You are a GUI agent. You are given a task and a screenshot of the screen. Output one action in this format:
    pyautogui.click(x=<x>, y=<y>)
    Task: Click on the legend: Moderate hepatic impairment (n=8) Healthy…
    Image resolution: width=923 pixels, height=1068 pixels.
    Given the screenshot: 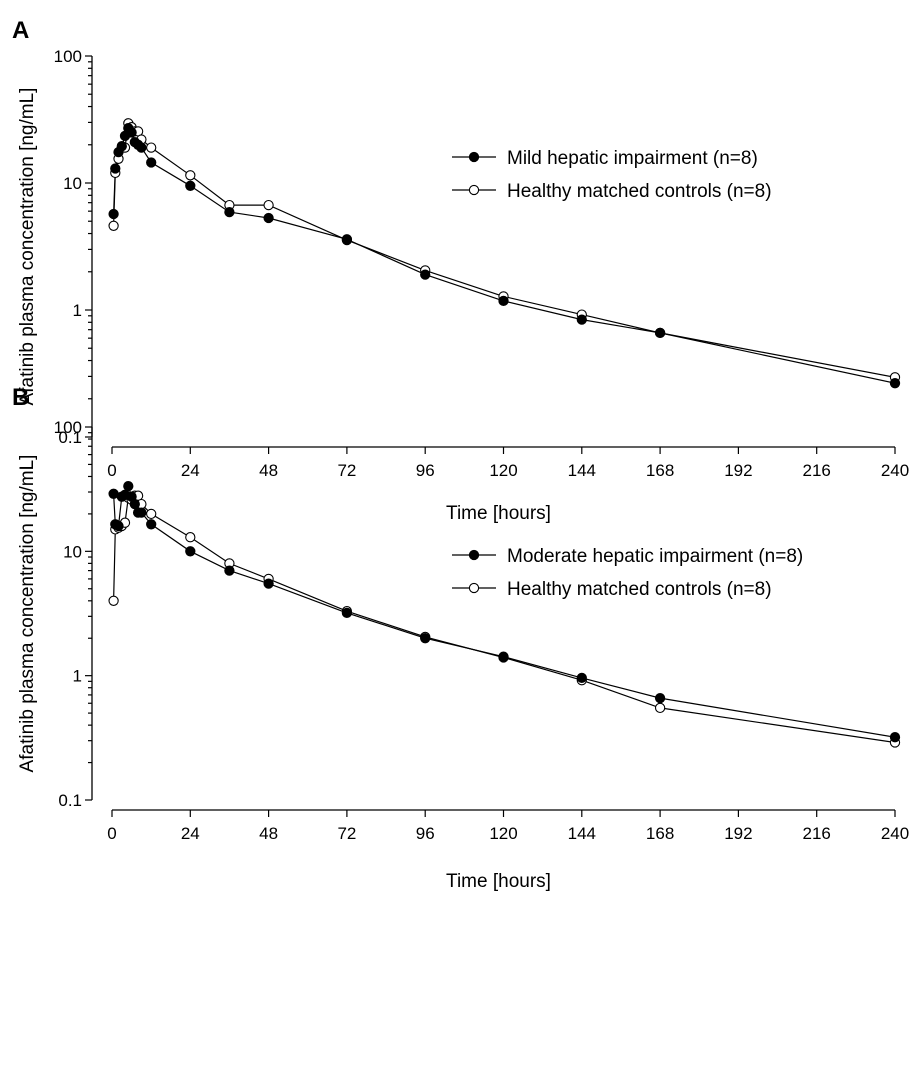 What is the action you would take?
    pyautogui.click(x=627, y=573)
    